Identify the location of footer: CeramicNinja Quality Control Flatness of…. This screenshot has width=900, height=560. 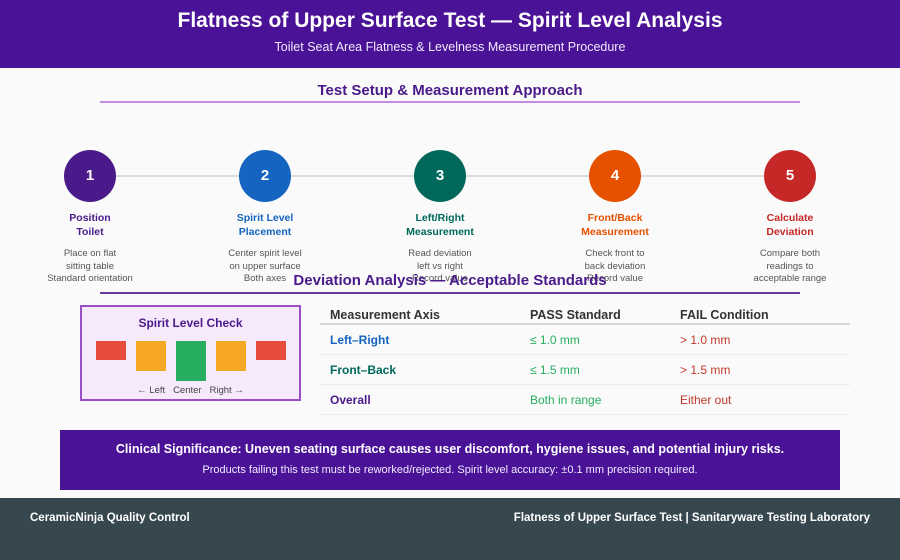
(450, 529).